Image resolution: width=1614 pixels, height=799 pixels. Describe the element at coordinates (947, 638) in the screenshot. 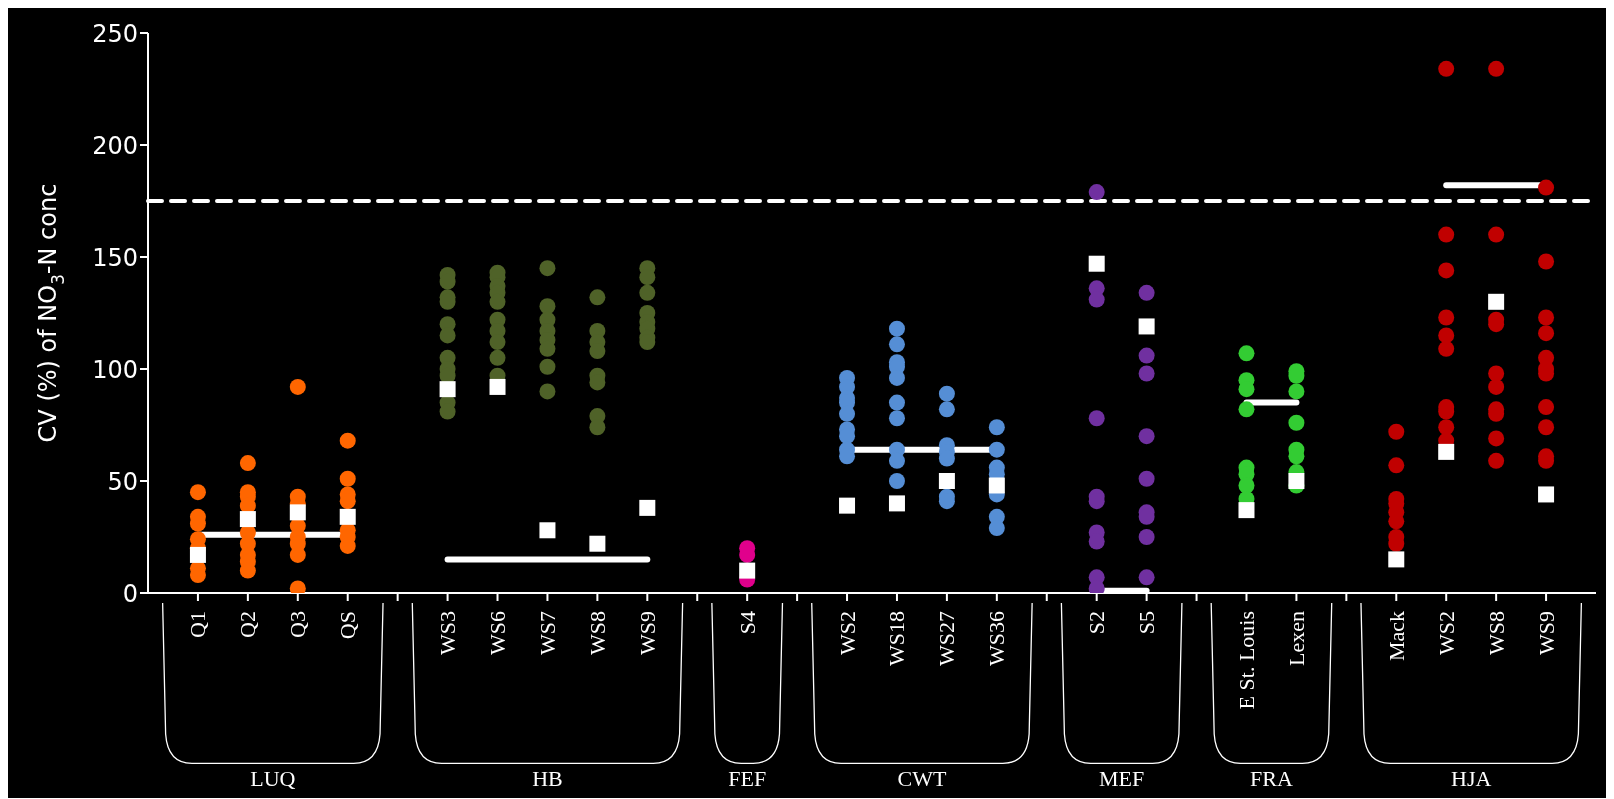

I see `x-tick-label: WS27` at that location.